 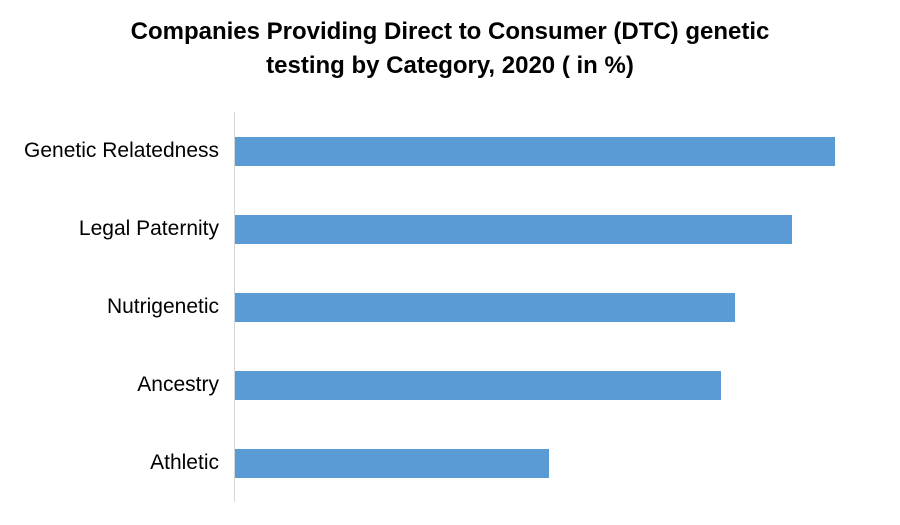 I want to click on category-label-nutrigenetic: Nutrigenetic, so click(x=162, y=306).